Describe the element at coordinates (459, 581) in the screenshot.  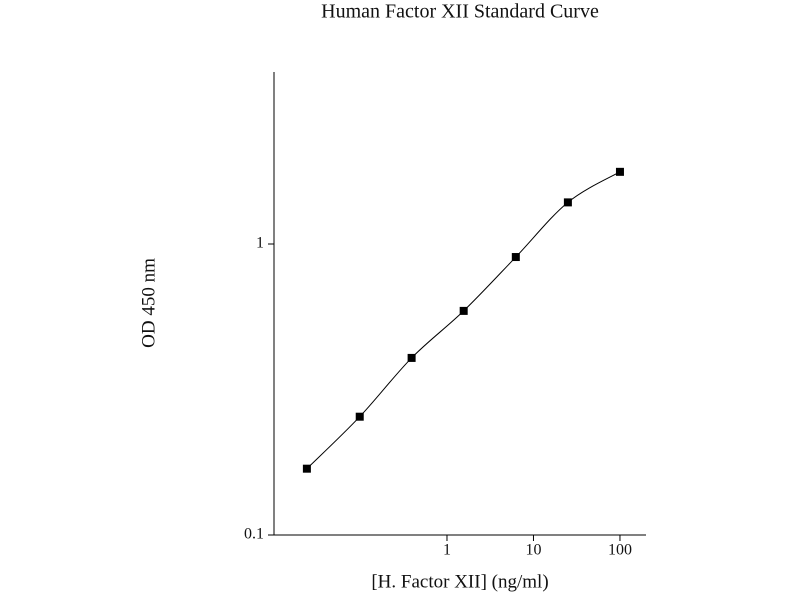
I see `x-axis-label: [H. Factor XII] (ng/ml)` at that location.